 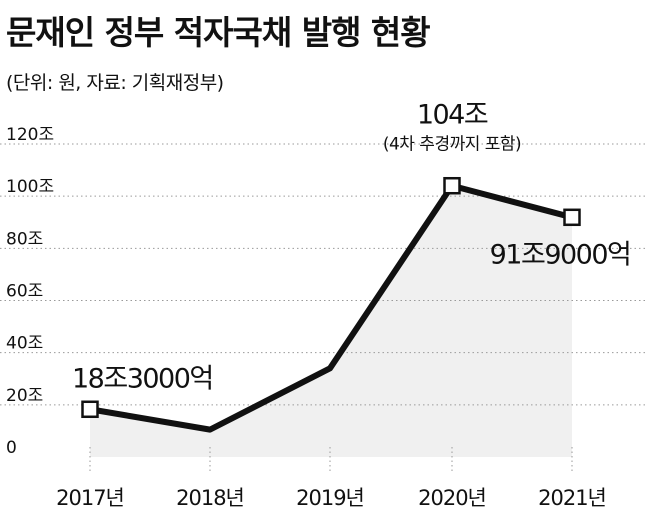 I want to click on data-label-note: (4차 추경까지 포함), so click(x=452, y=145).